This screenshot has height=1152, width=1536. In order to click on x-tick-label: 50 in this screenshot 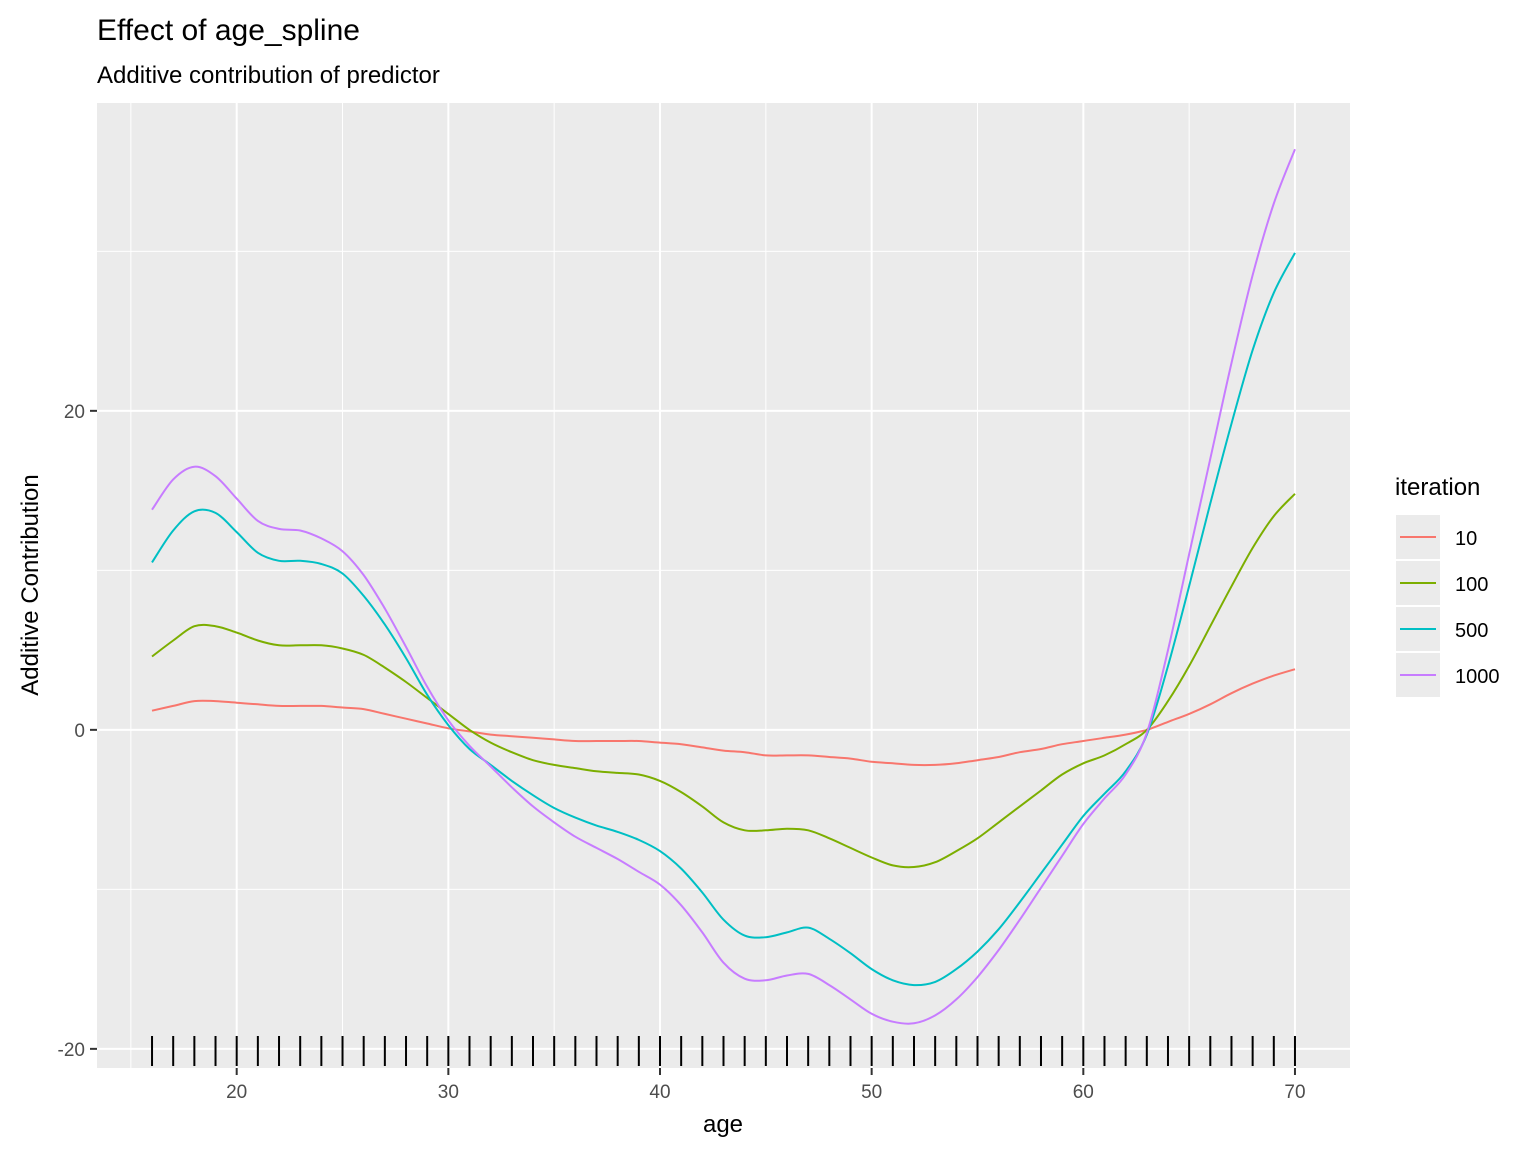, I will do `click(871, 1092)`.